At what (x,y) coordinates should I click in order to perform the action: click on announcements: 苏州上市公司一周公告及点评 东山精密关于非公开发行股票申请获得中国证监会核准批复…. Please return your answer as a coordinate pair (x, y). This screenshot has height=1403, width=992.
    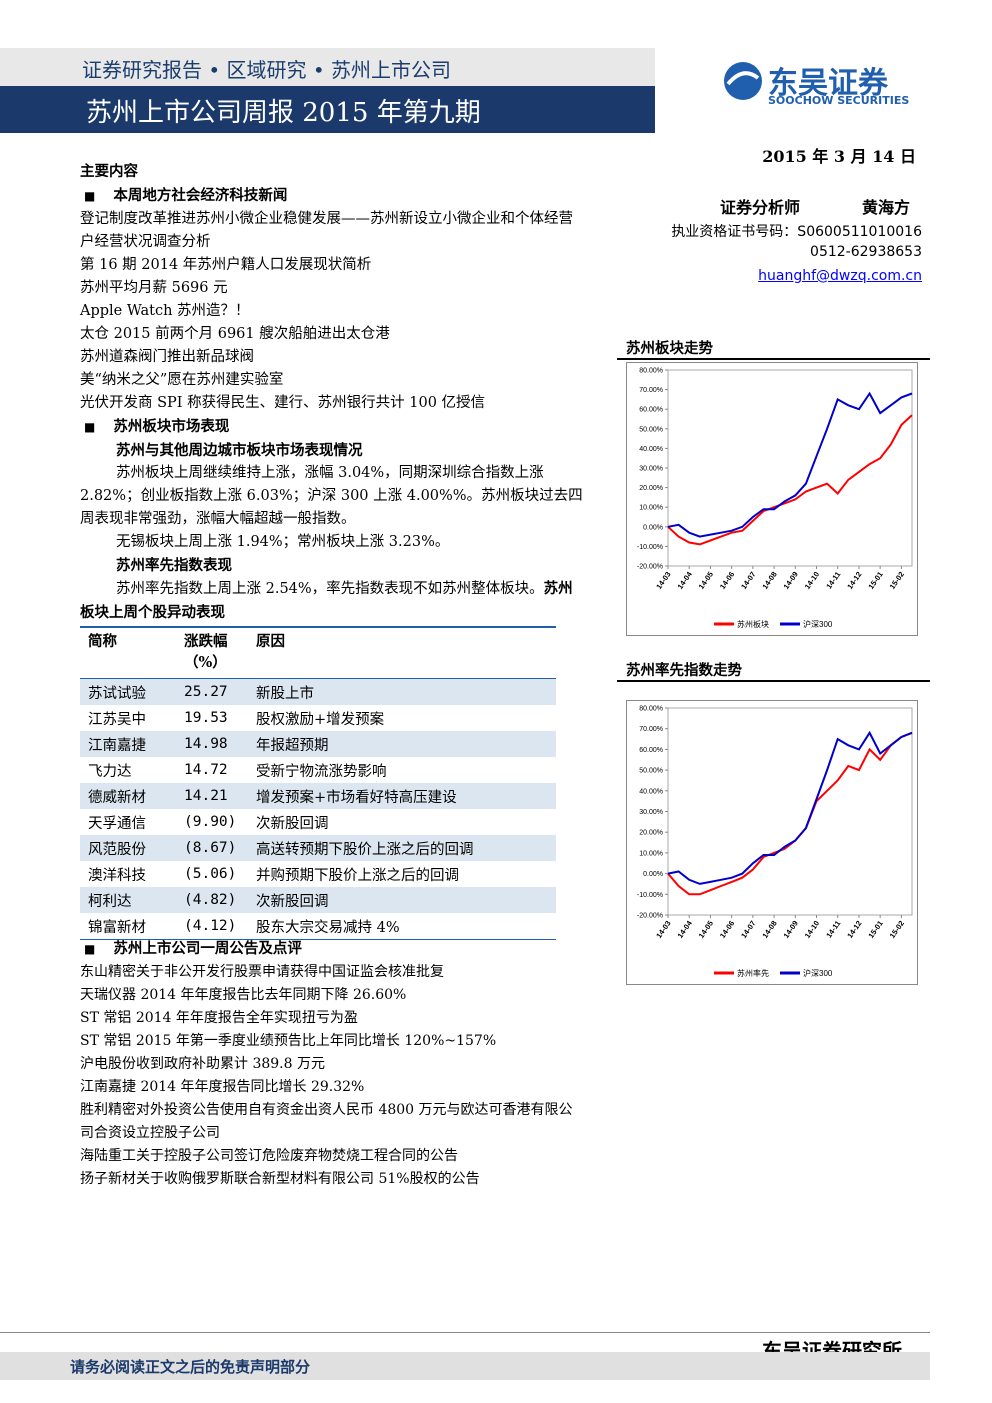
    Looking at the image, I should click on (333, 1064).